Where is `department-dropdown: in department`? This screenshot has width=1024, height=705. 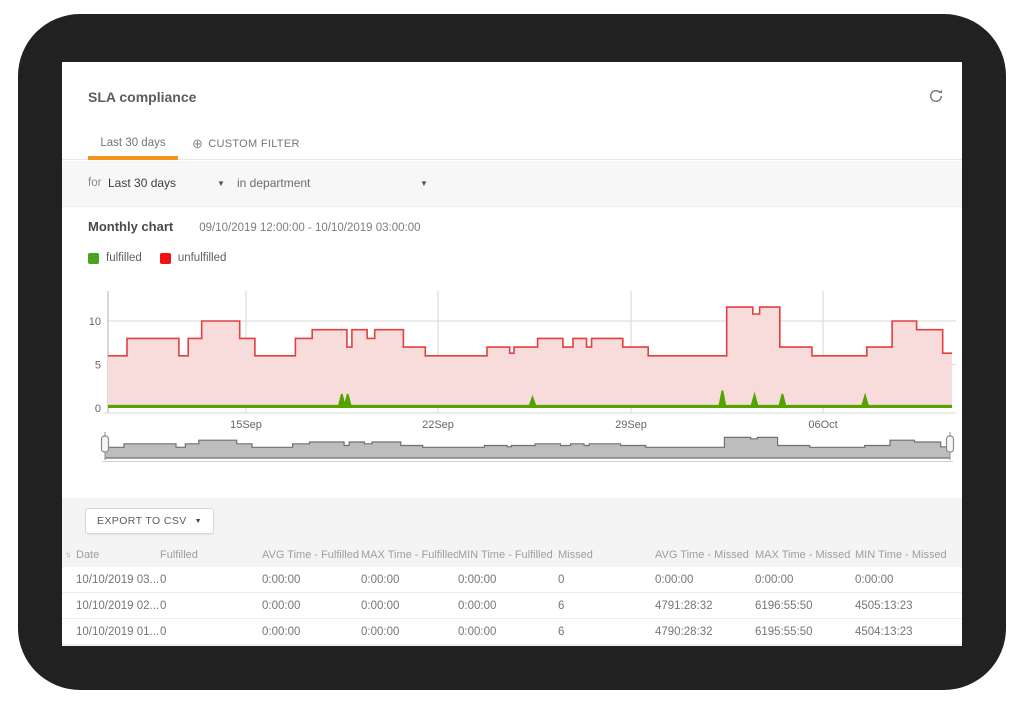
department-dropdown: in department is located at coordinates (274, 183).